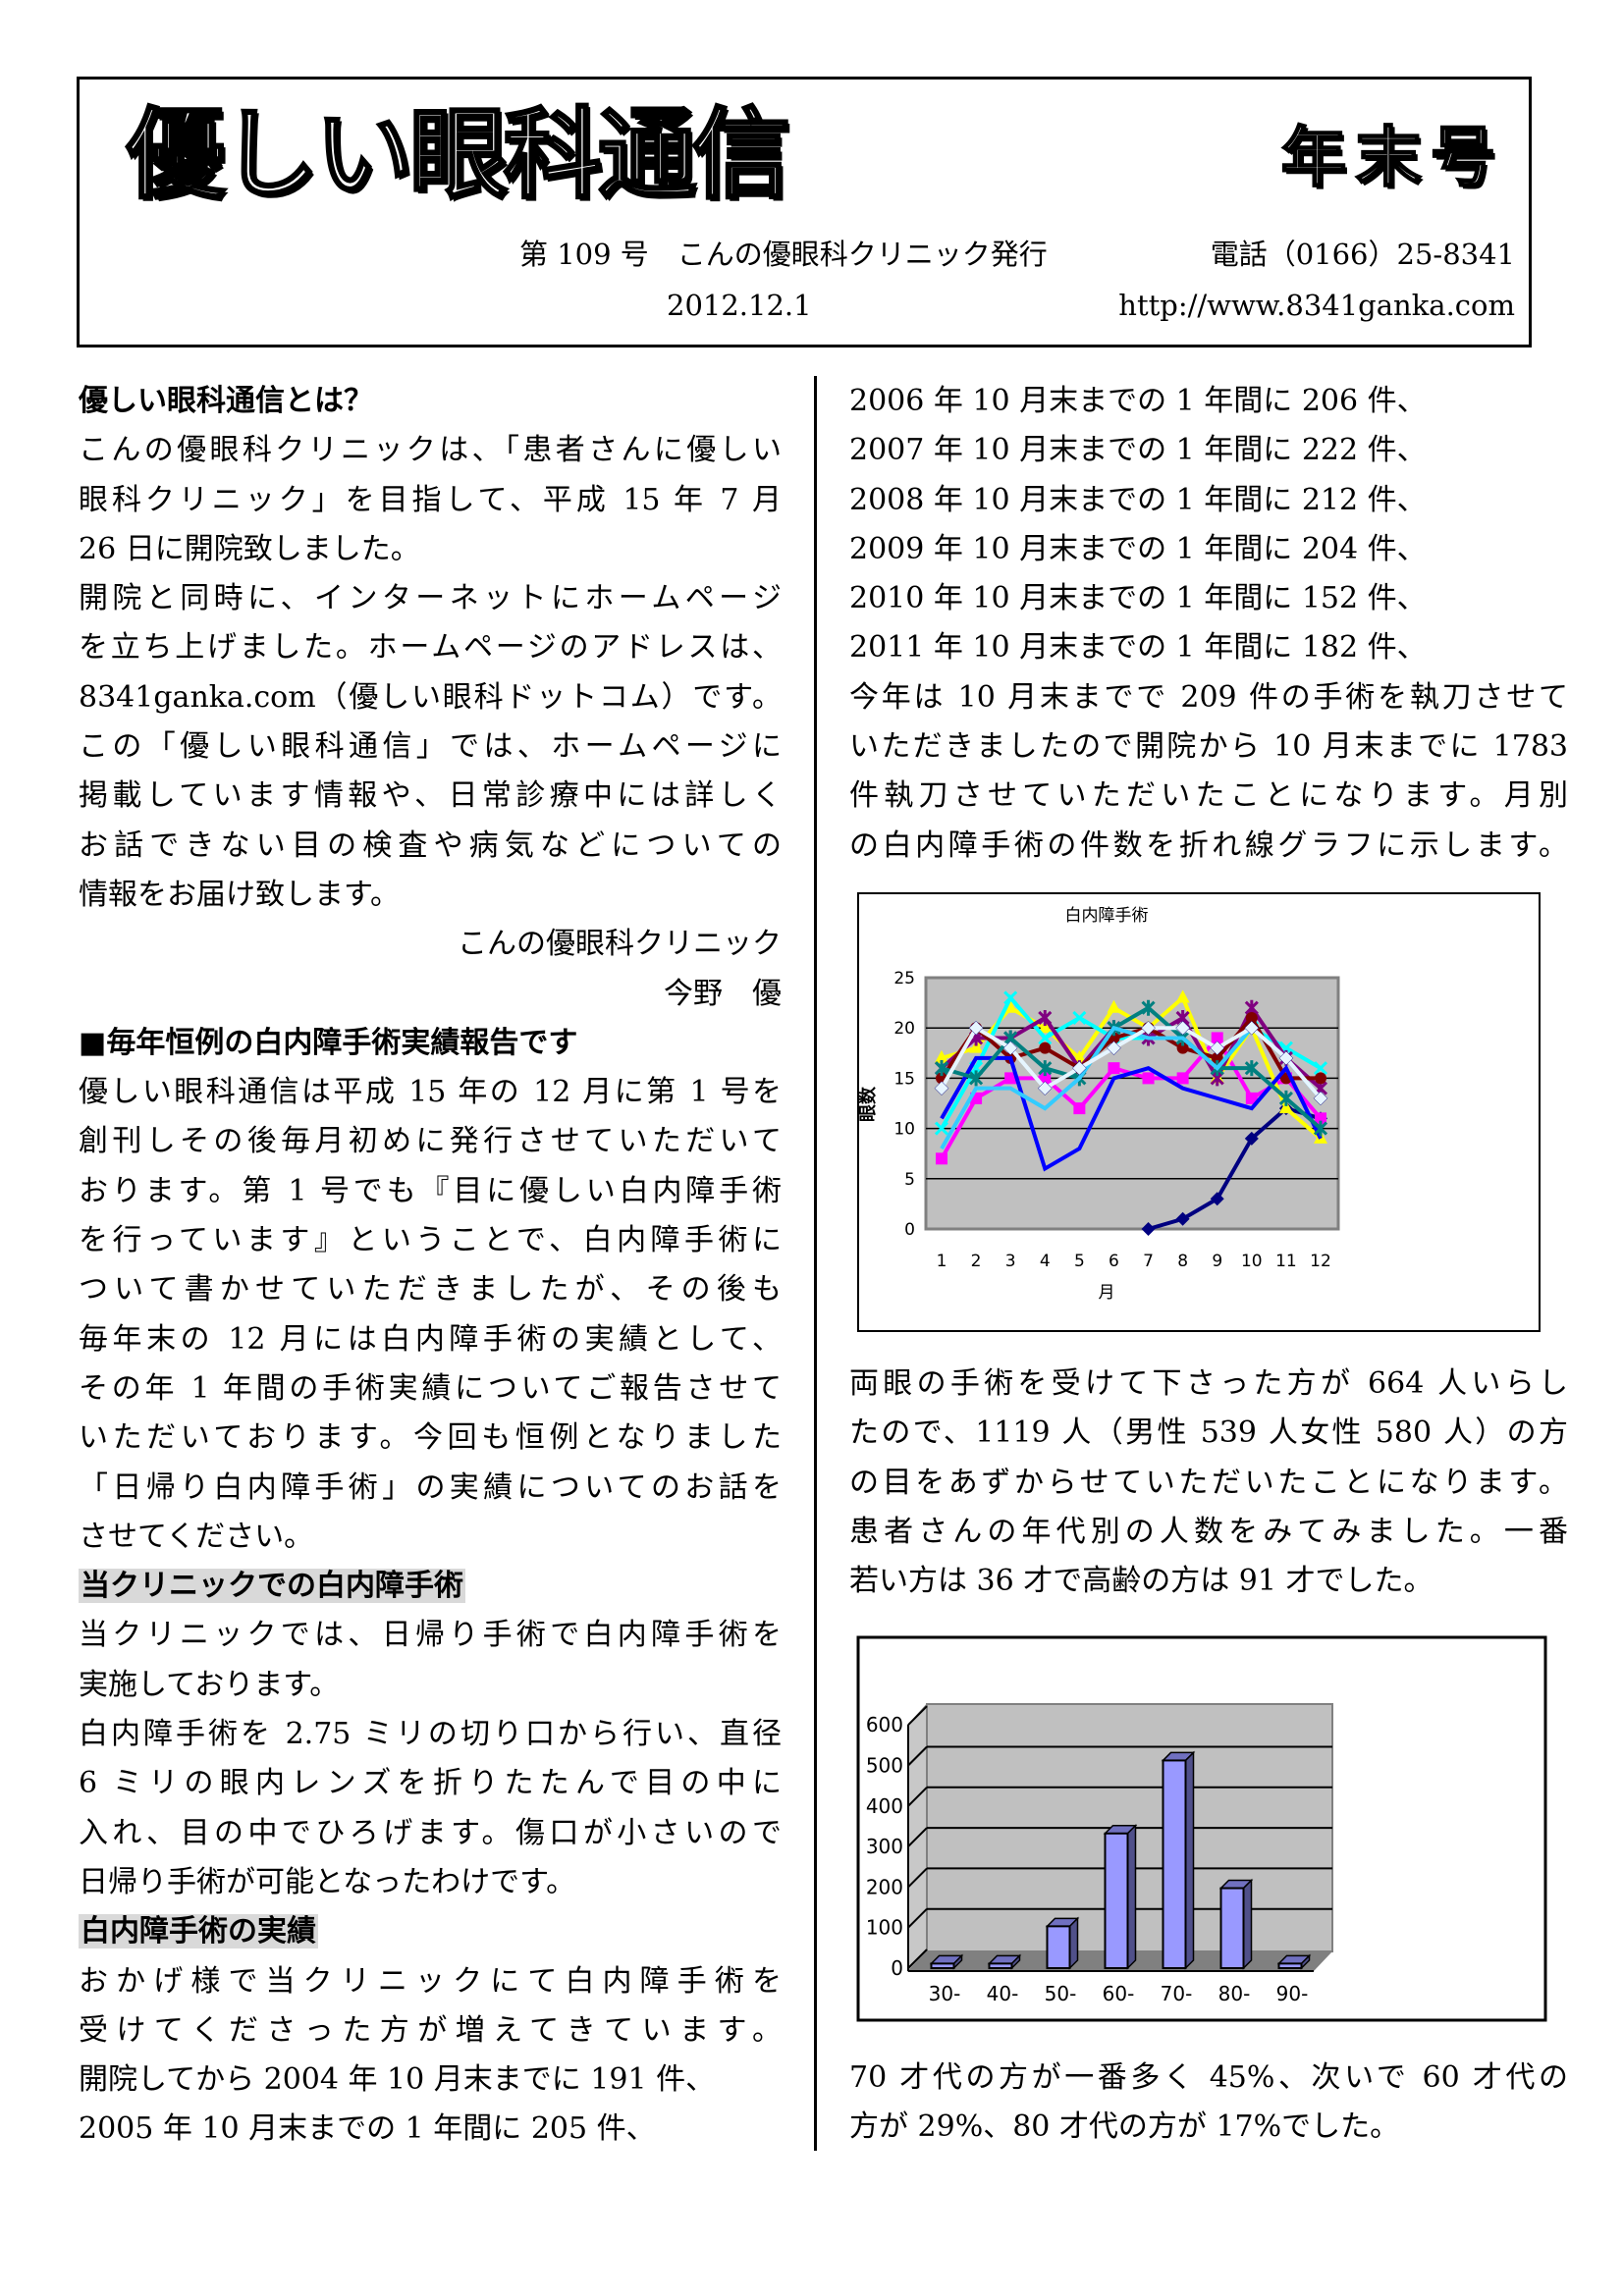 The width and height of the screenshot is (1623, 2296). I want to click on text-line: 件執刀させていただいたことになります。月別, so click(1208, 796).